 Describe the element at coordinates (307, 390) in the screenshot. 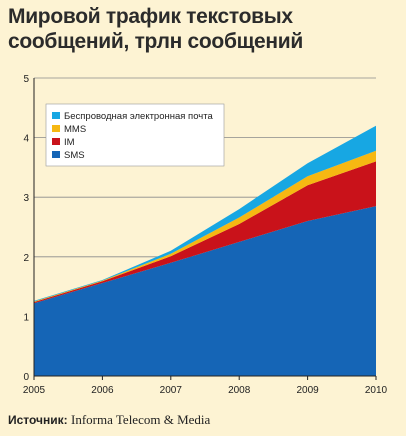

I see `x-tick-label: 2009` at that location.